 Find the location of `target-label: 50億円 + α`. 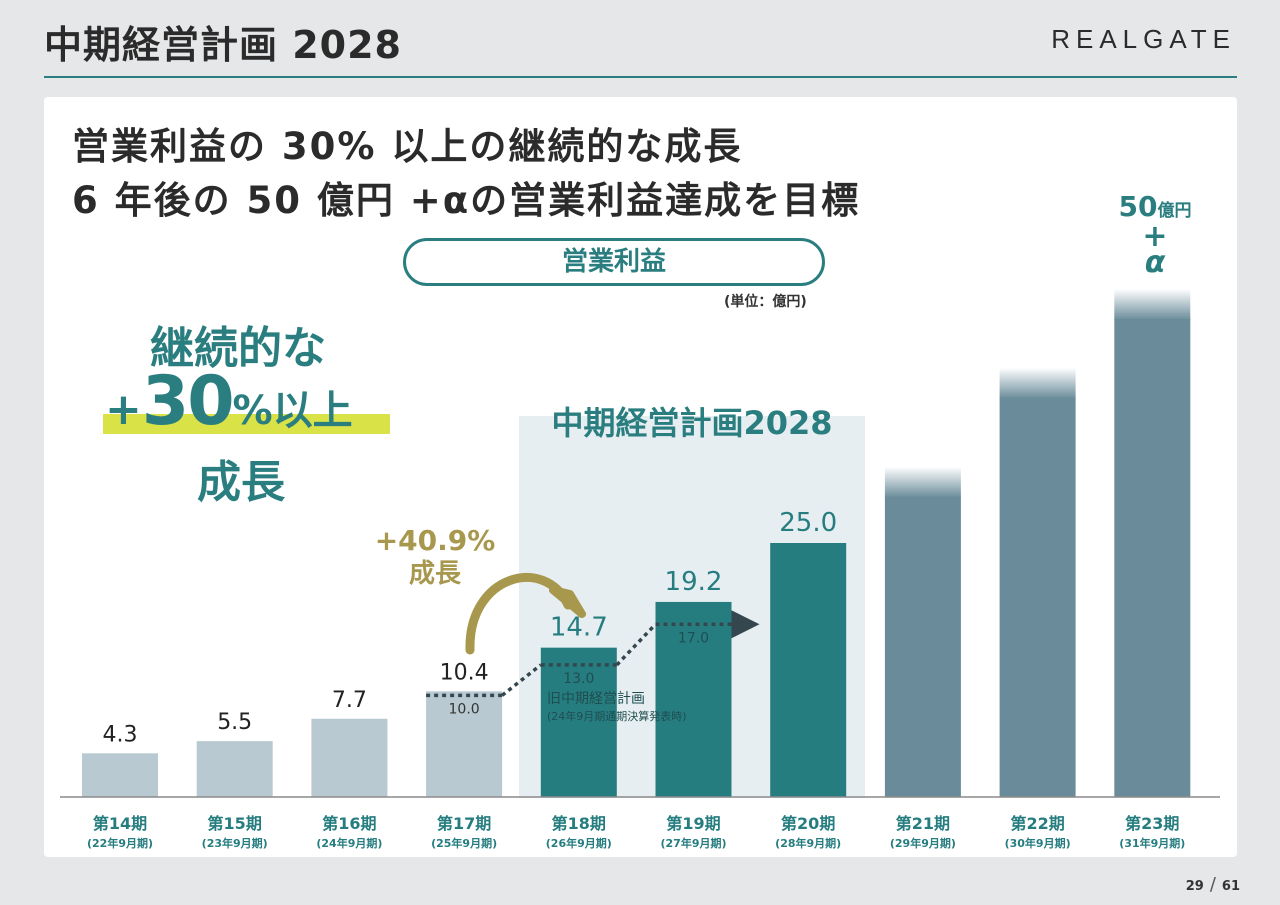

target-label: 50億円 + α is located at coordinates (1155, 236).